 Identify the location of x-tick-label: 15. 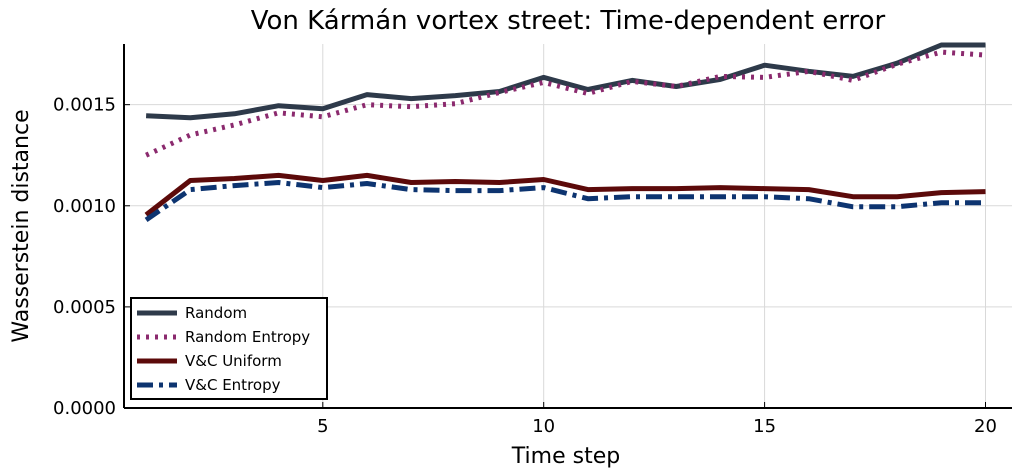
(764, 426).